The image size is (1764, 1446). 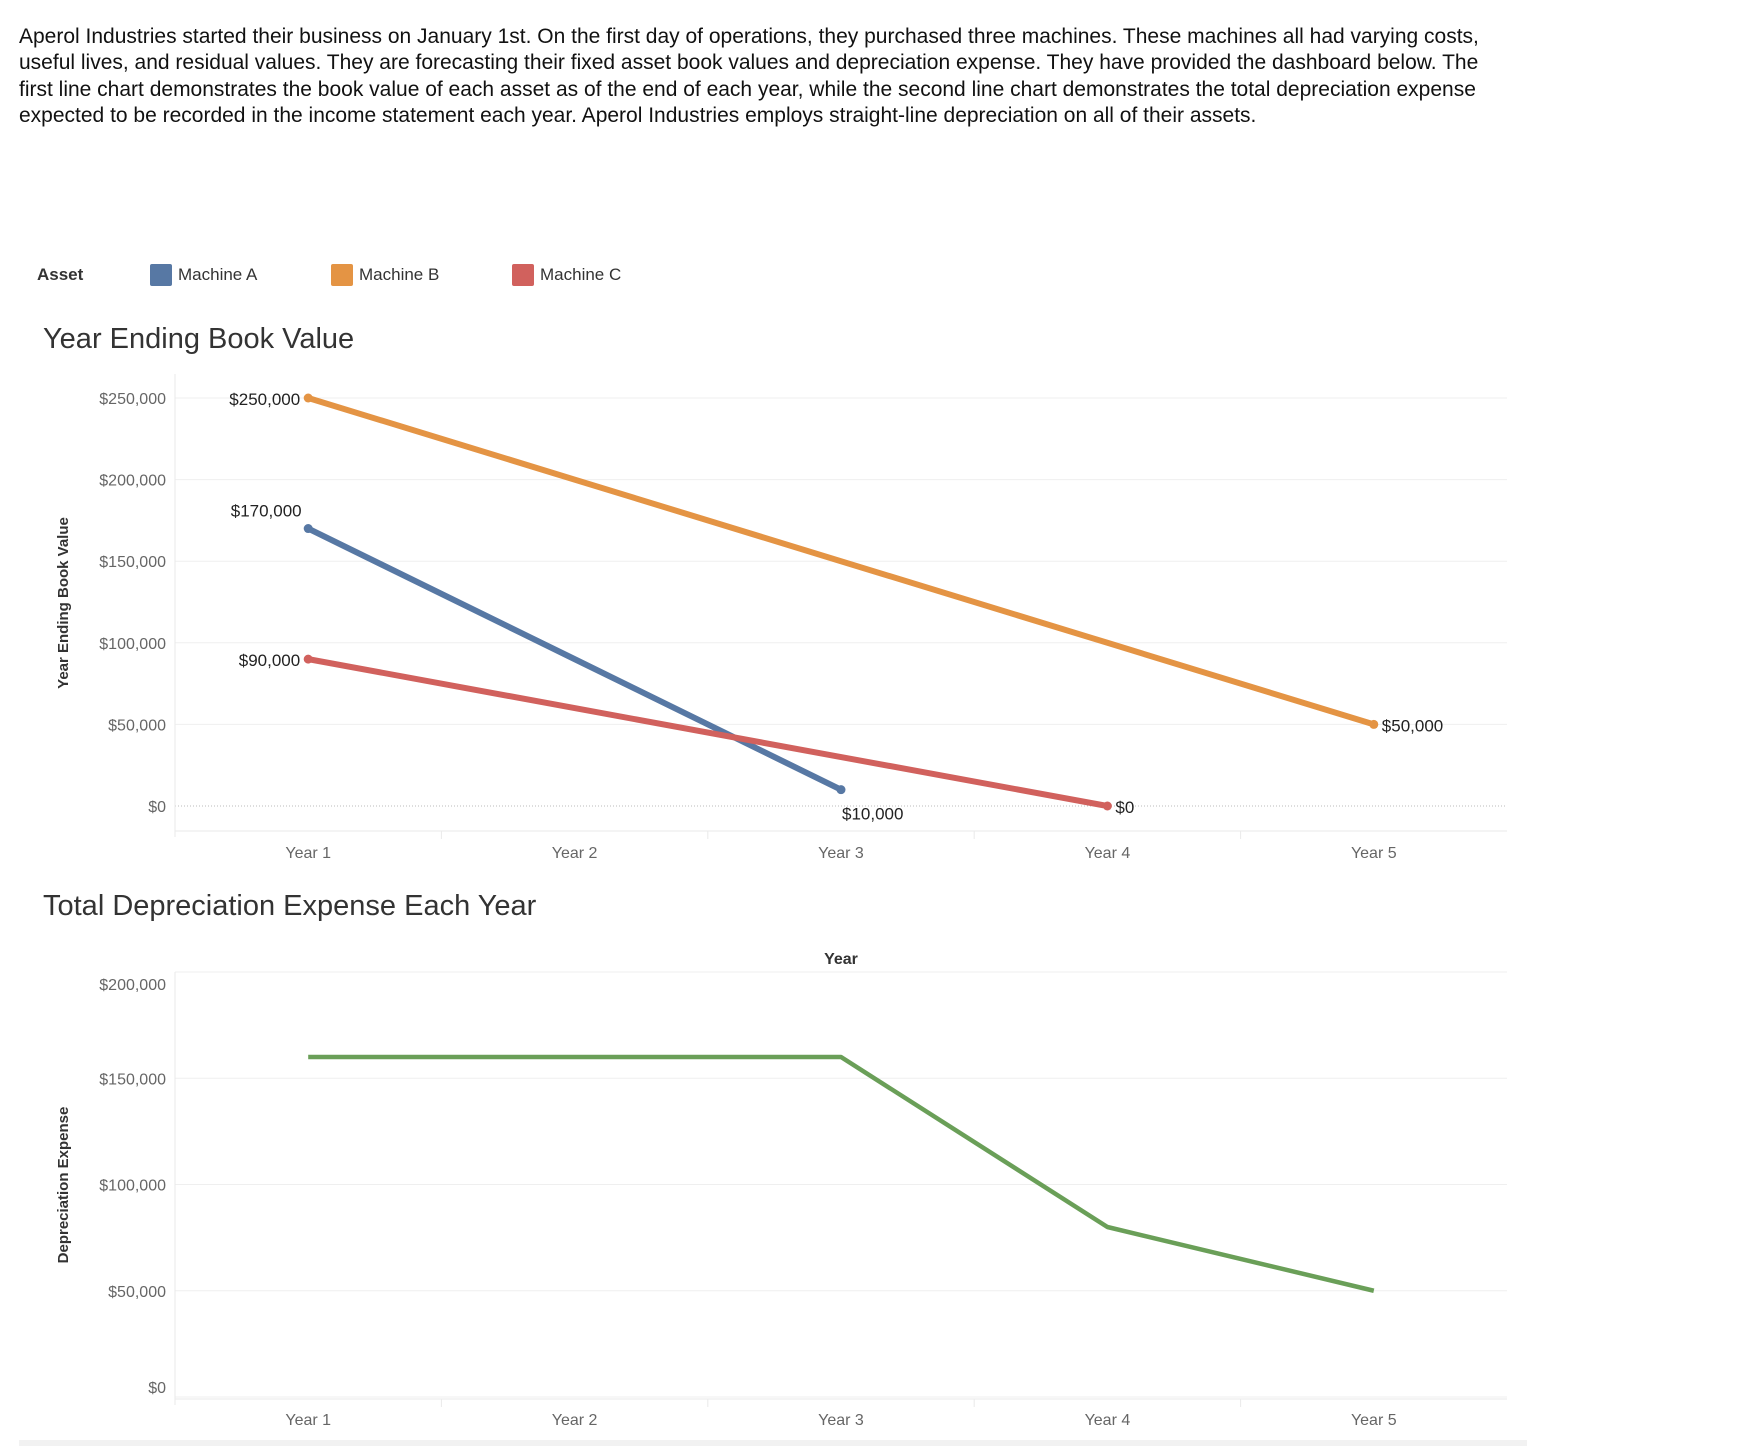 I want to click on data-label: $170,000, so click(x=266, y=511).